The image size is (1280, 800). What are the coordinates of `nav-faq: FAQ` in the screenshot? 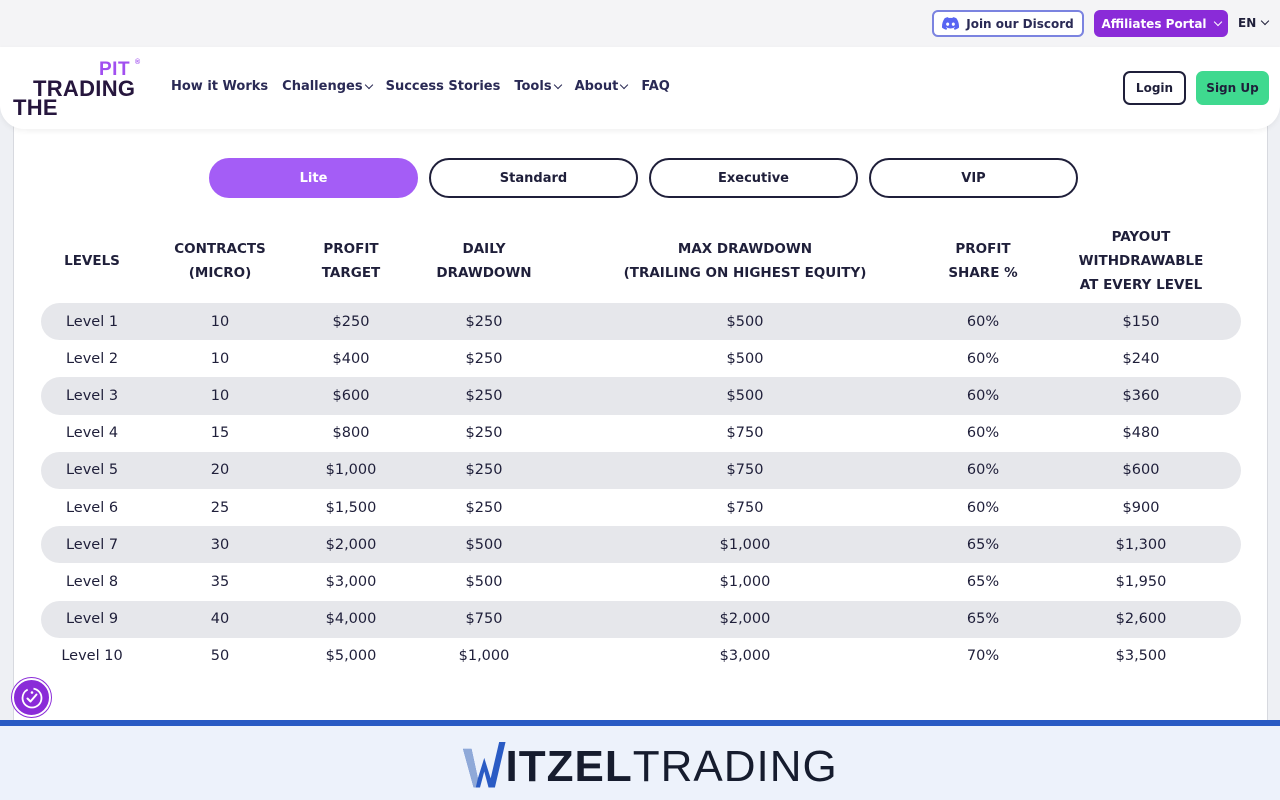 It's located at (655, 86).